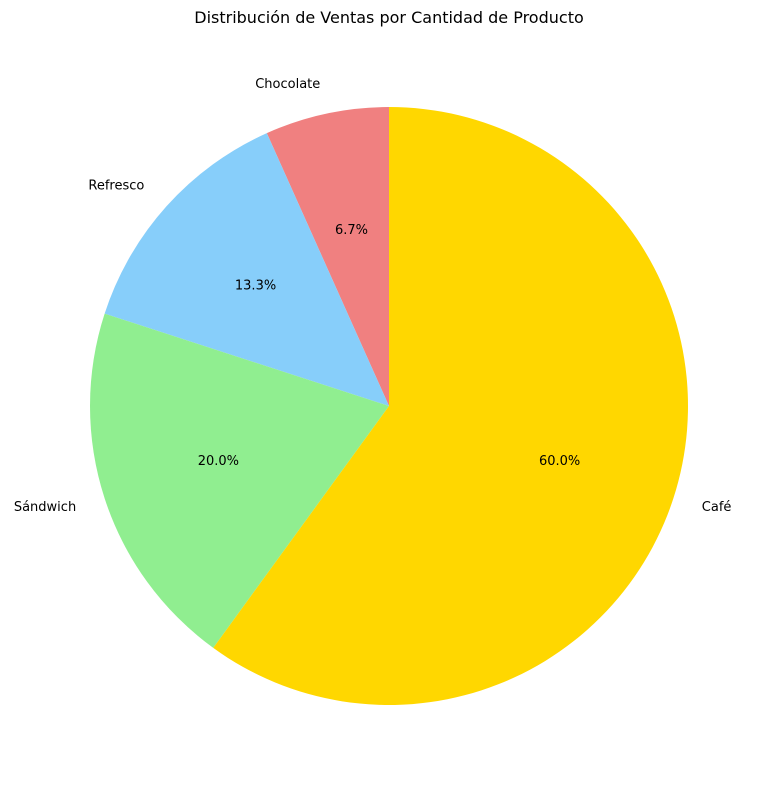  Describe the element at coordinates (287, 84) in the screenshot. I see `slice-label-1: Chocolate` at that location.